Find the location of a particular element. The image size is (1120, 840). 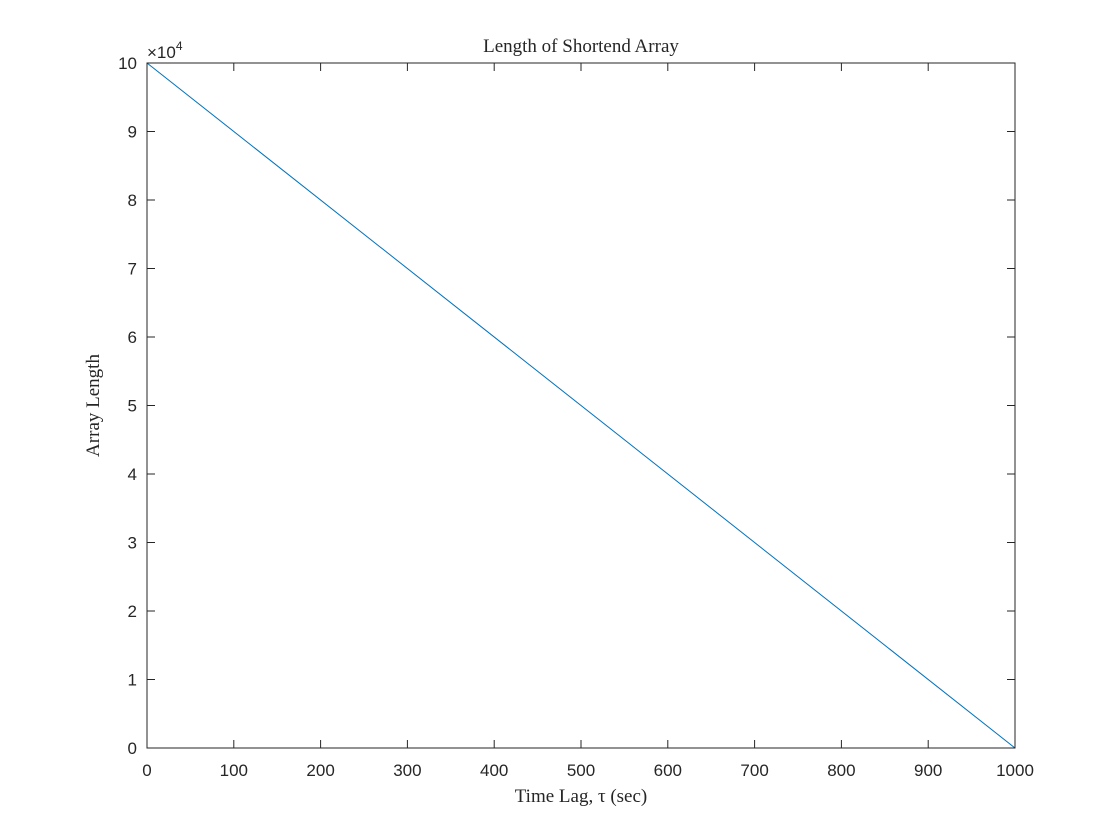

x-tick-label: 200 is located at coordinates (320, 770).